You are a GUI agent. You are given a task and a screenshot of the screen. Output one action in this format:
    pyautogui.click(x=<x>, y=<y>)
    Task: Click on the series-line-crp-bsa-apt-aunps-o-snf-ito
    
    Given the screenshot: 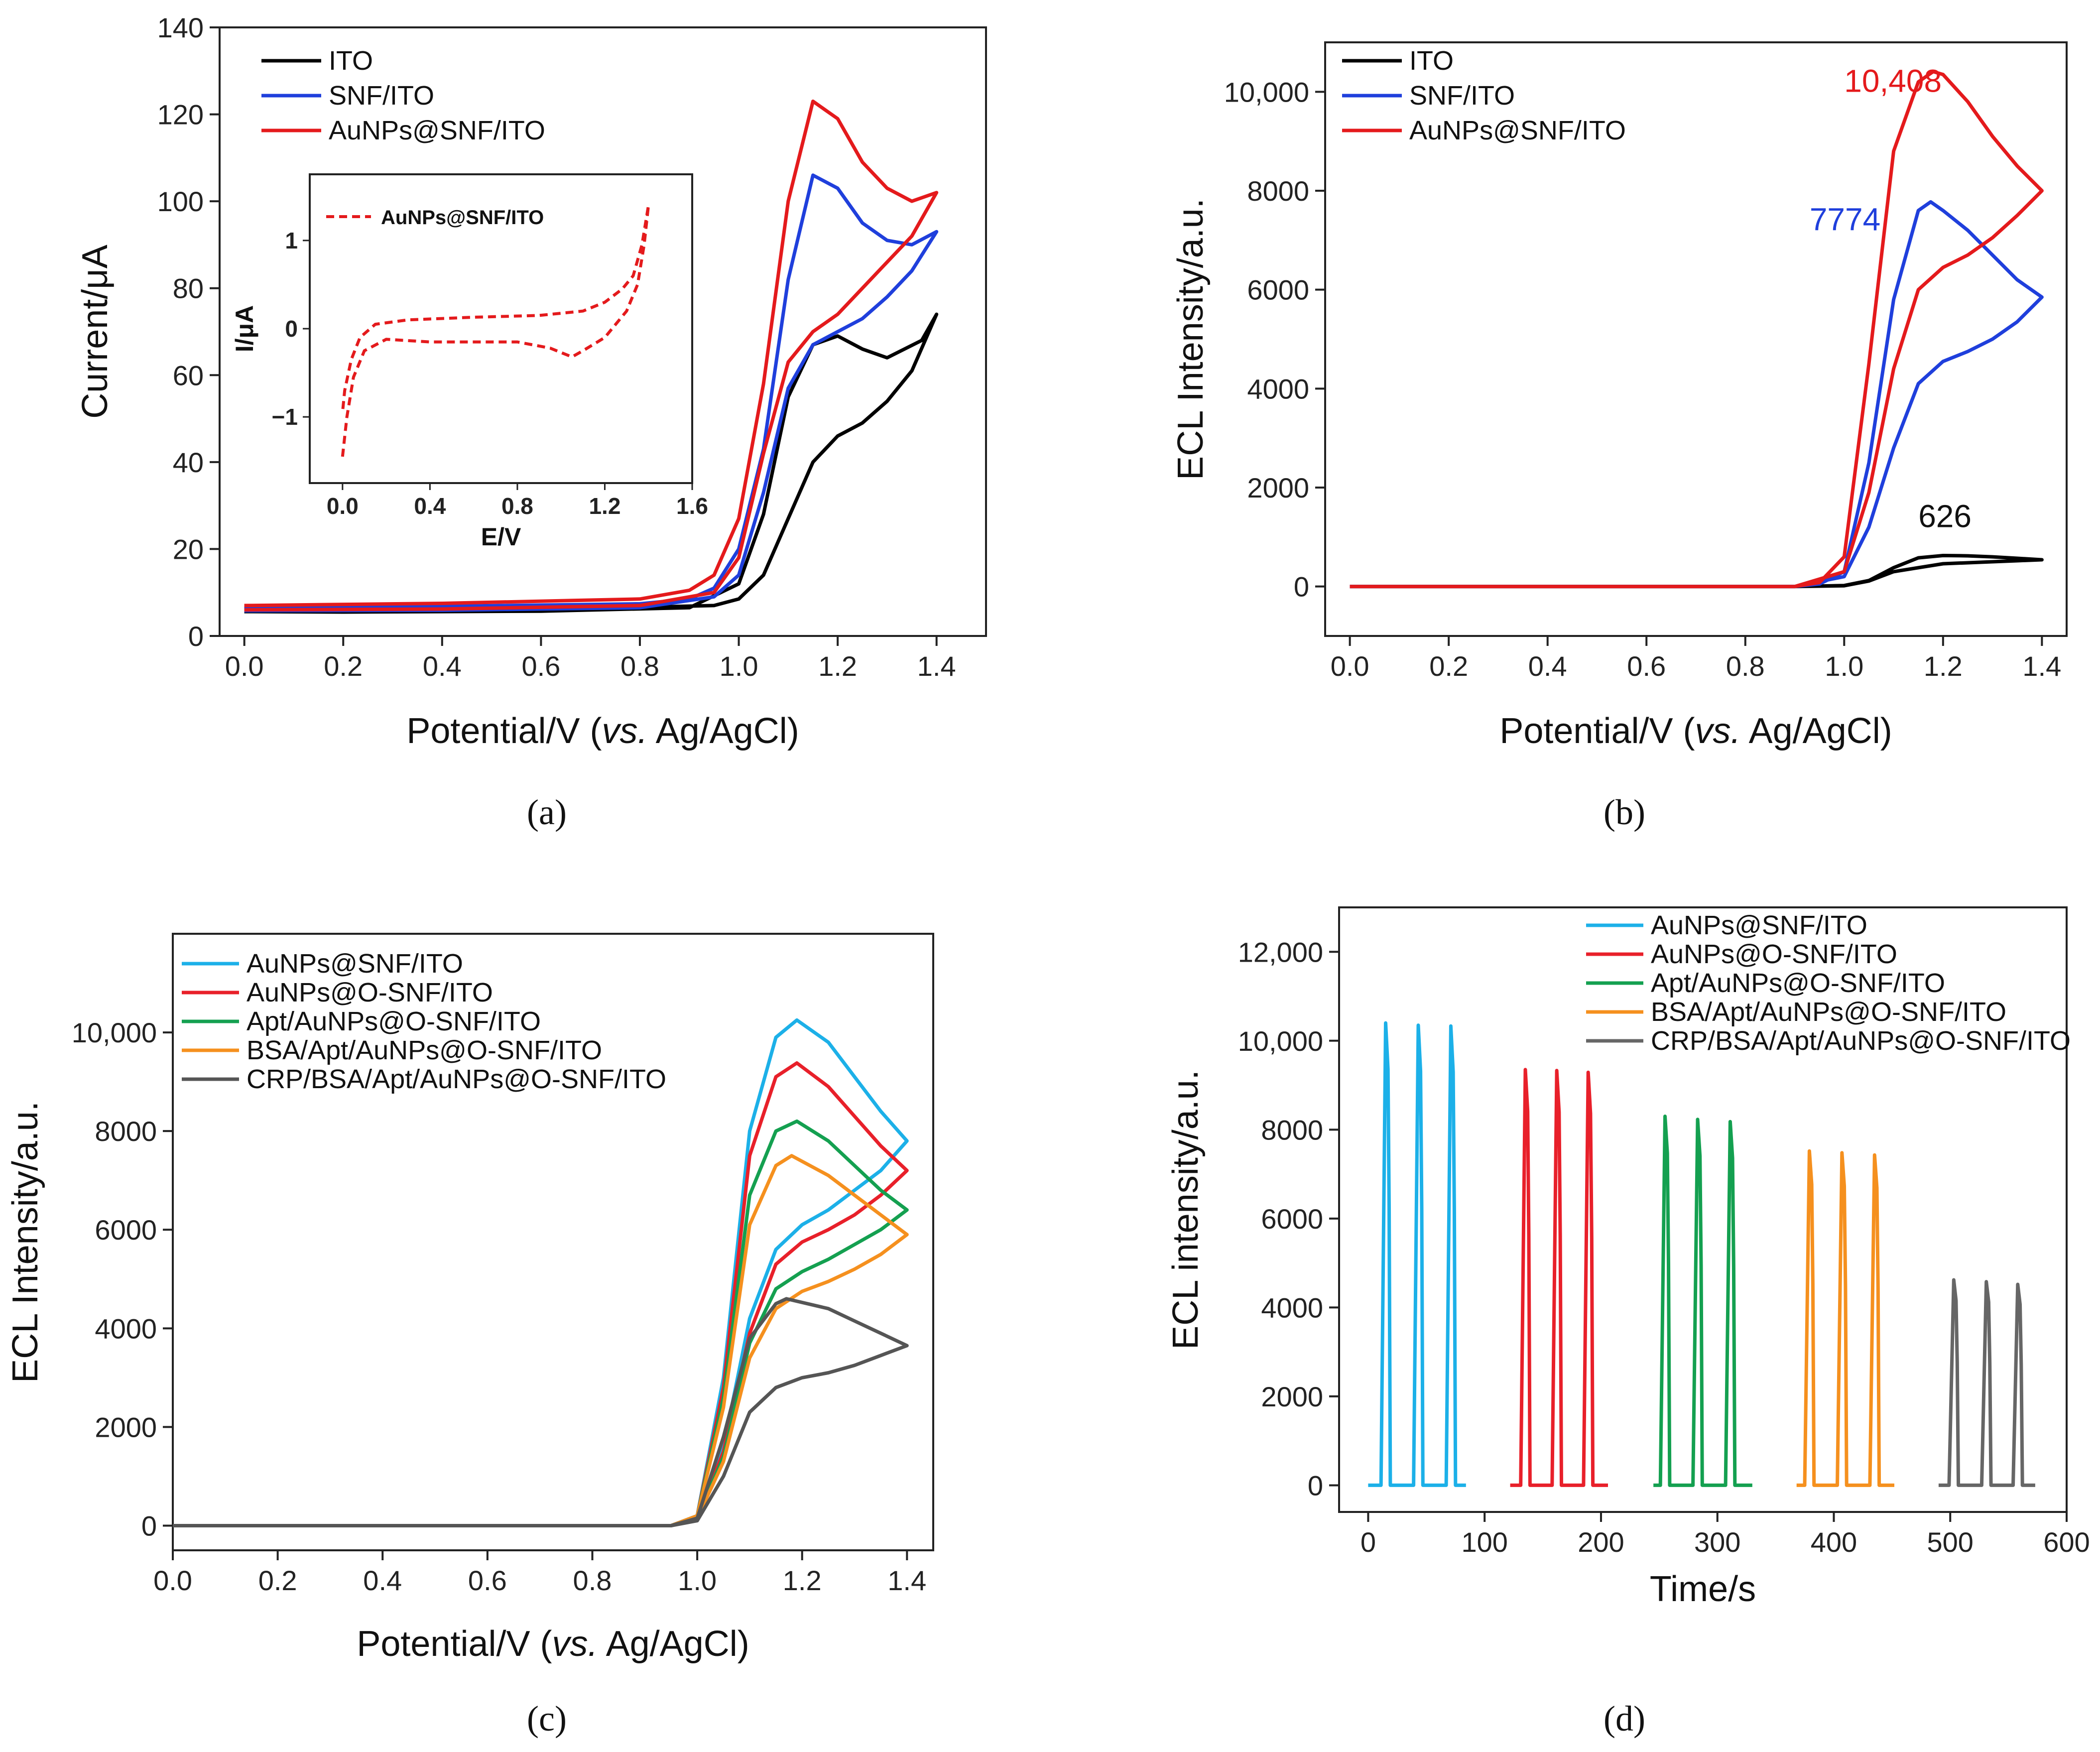 What is the action you would take?
    pyautogui.click(x=1986, y=1382)
    